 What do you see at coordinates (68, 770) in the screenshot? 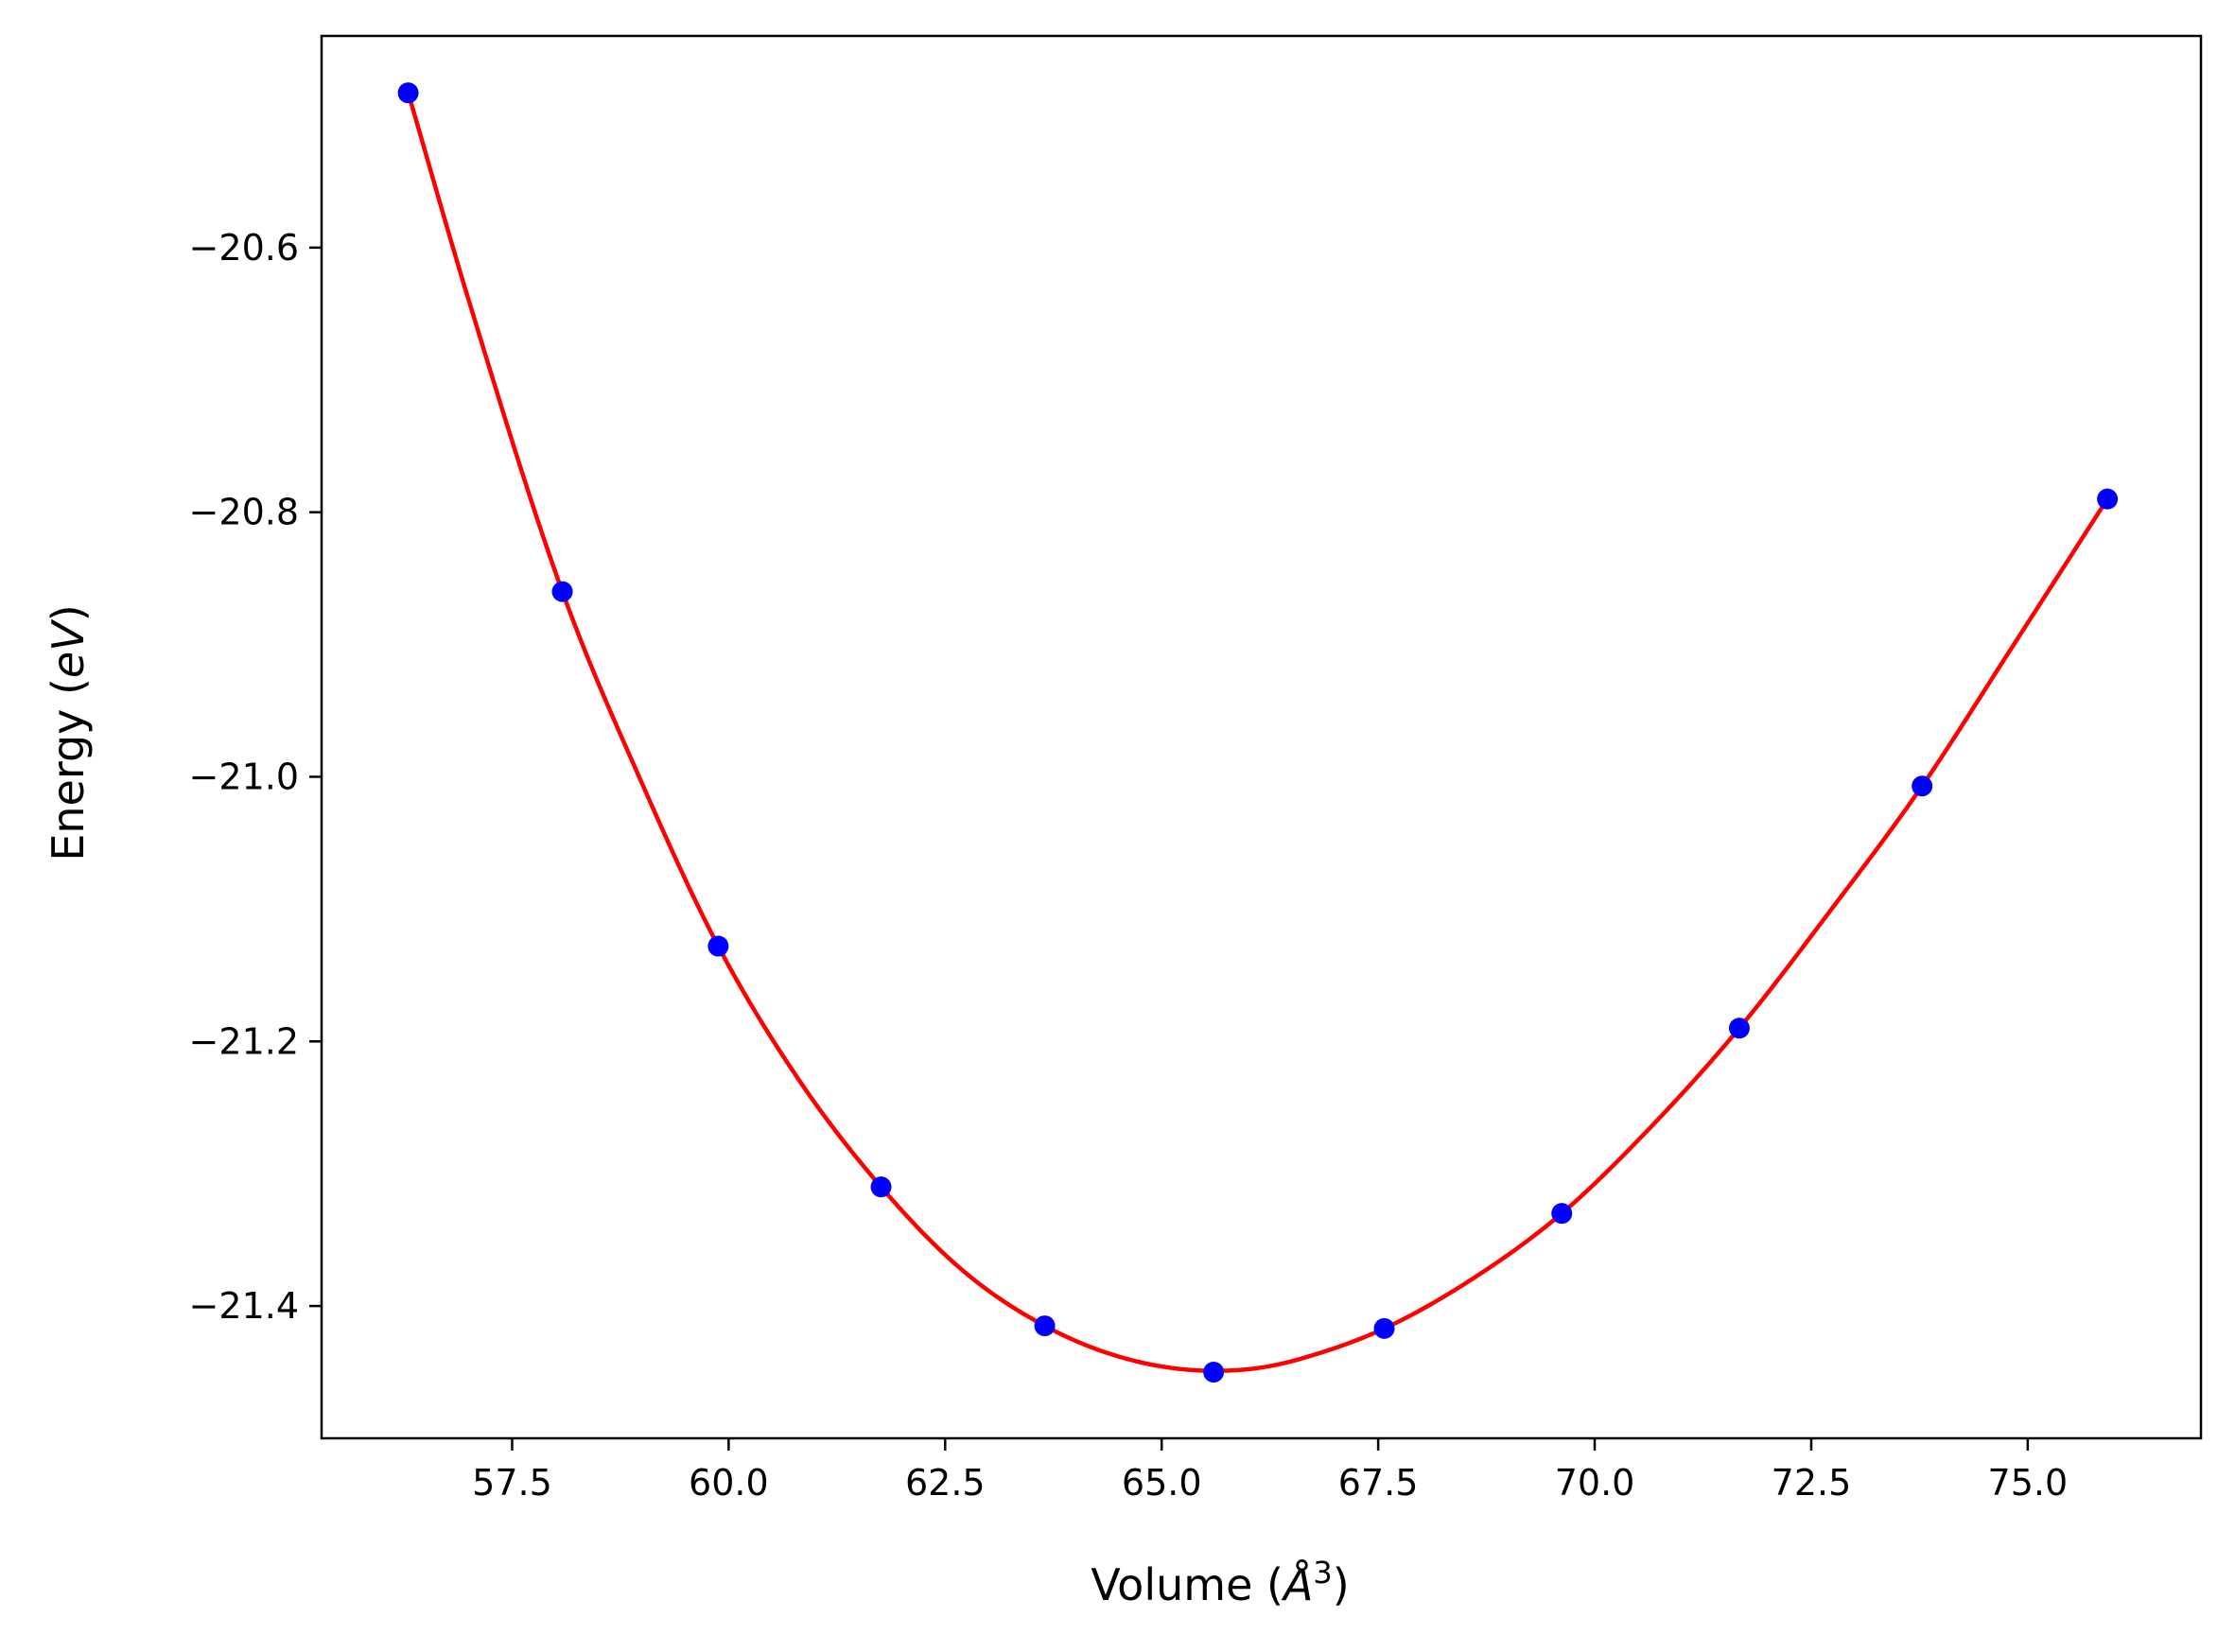
I see `y-axis-label-main: Energy (` at bounding box center [68, 770].